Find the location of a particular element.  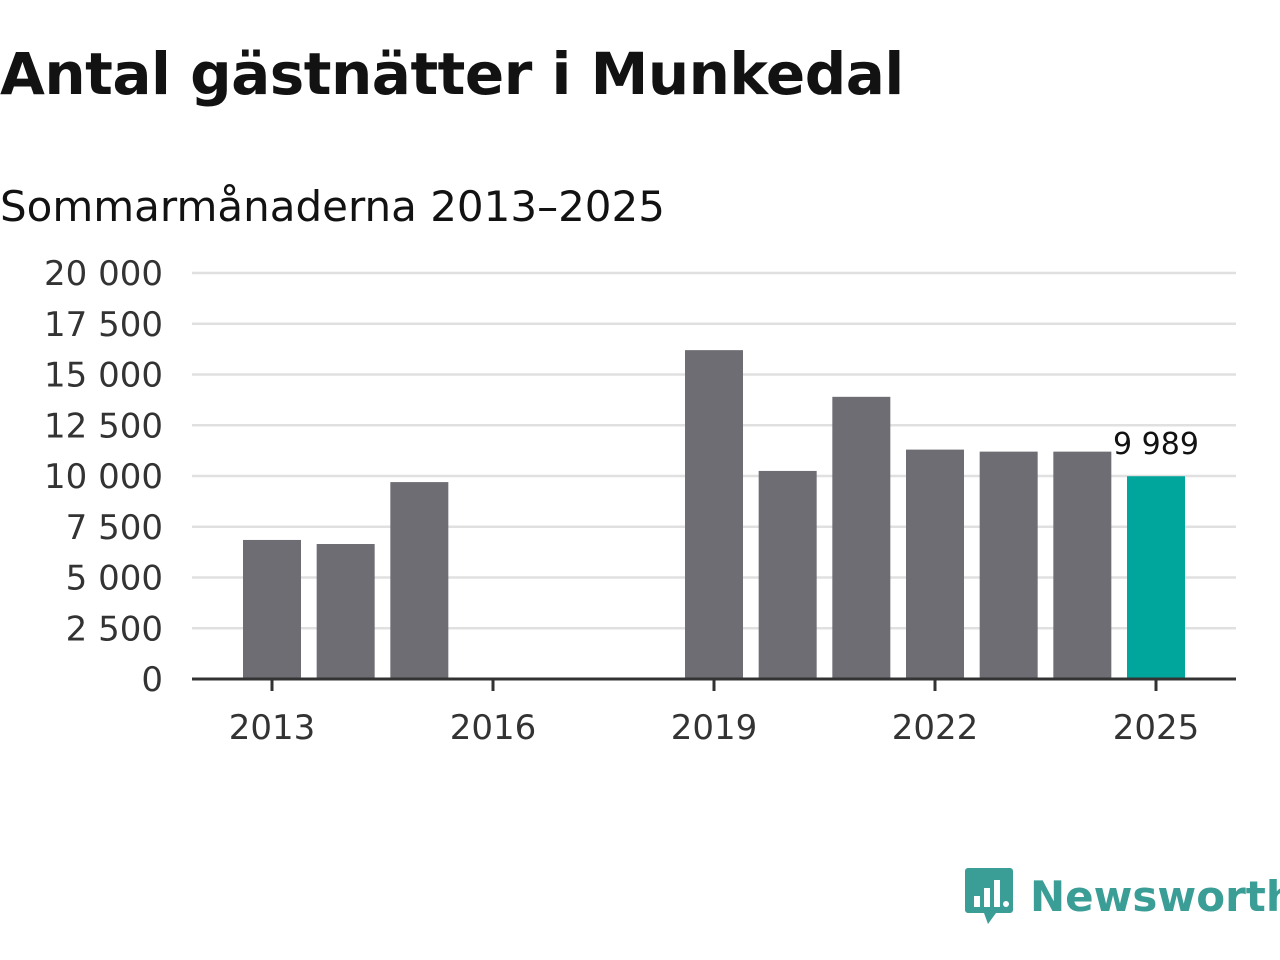

x-tick-label: 2022 is located at coordinates (935, 728).